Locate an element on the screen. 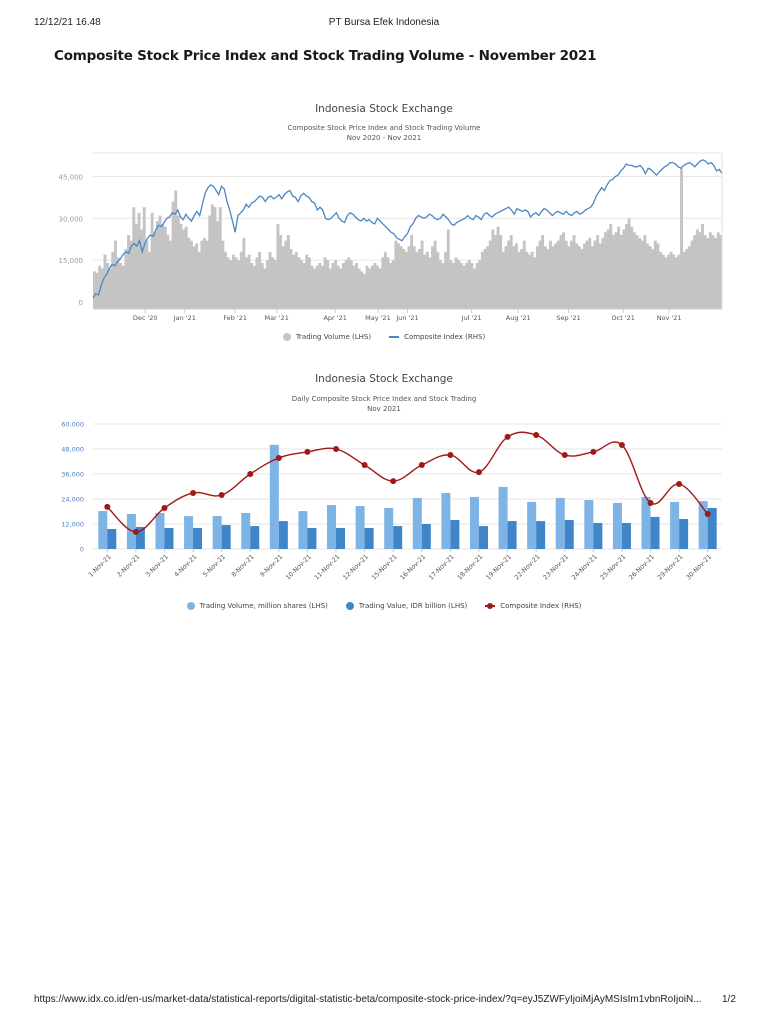 Image resolution: width=768 pixels, height=1024 pixels. y-tick-label: 60,000 is located at coordinates (72, 425).